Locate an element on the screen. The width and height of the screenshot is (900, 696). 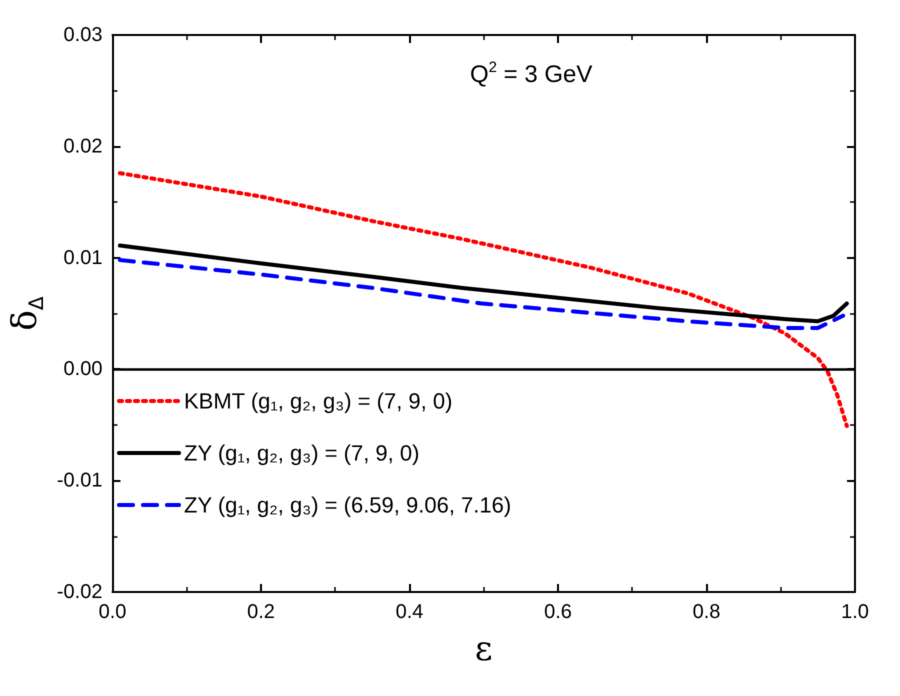
x-tick-label: 0.2 is located at coordinates (261, 612).